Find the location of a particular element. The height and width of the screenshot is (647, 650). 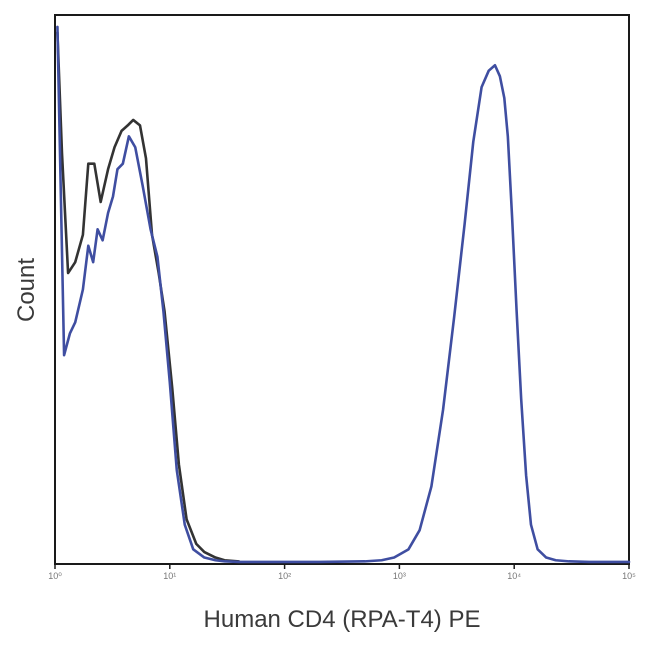

x-tick-label: 10¹ is located at coordinates (169, 576).